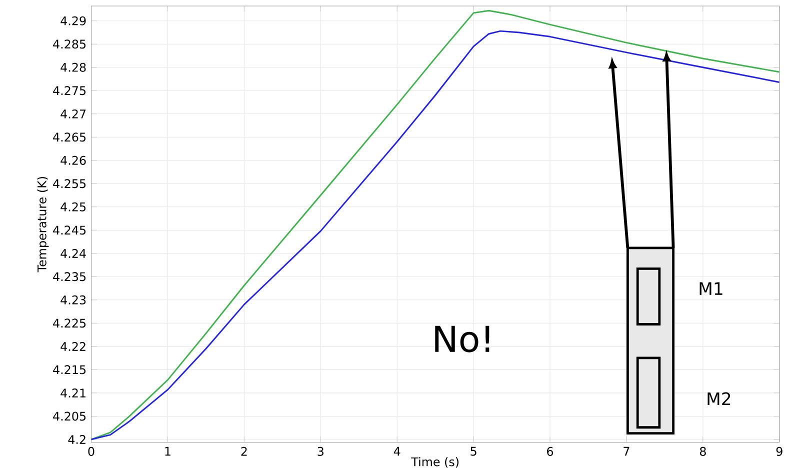 This screenshot has width=788, height=470. I want to click on y-tick-label: 4.25, so click(73, 207).